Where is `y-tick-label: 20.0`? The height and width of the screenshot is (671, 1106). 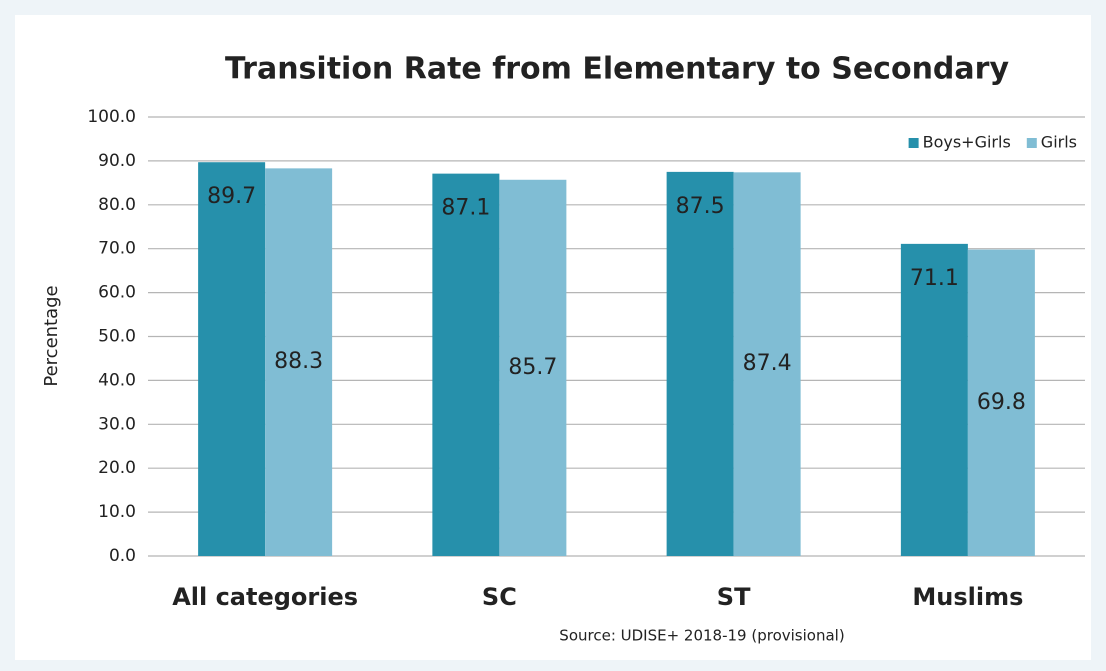
y-tick-label: 20.0 is located at coordinates (117, 468).